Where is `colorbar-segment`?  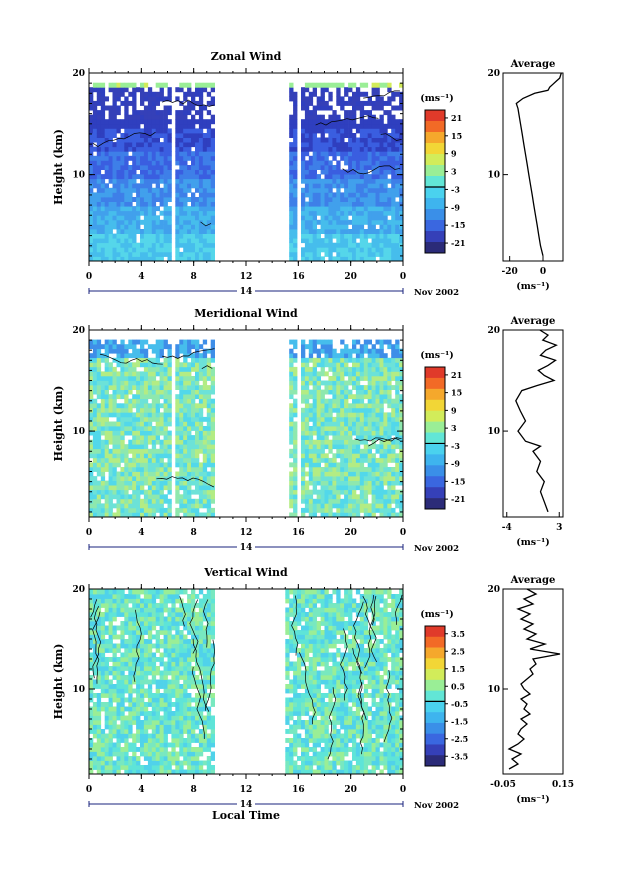
colorbar-segment is located at coordinates (435, 182).